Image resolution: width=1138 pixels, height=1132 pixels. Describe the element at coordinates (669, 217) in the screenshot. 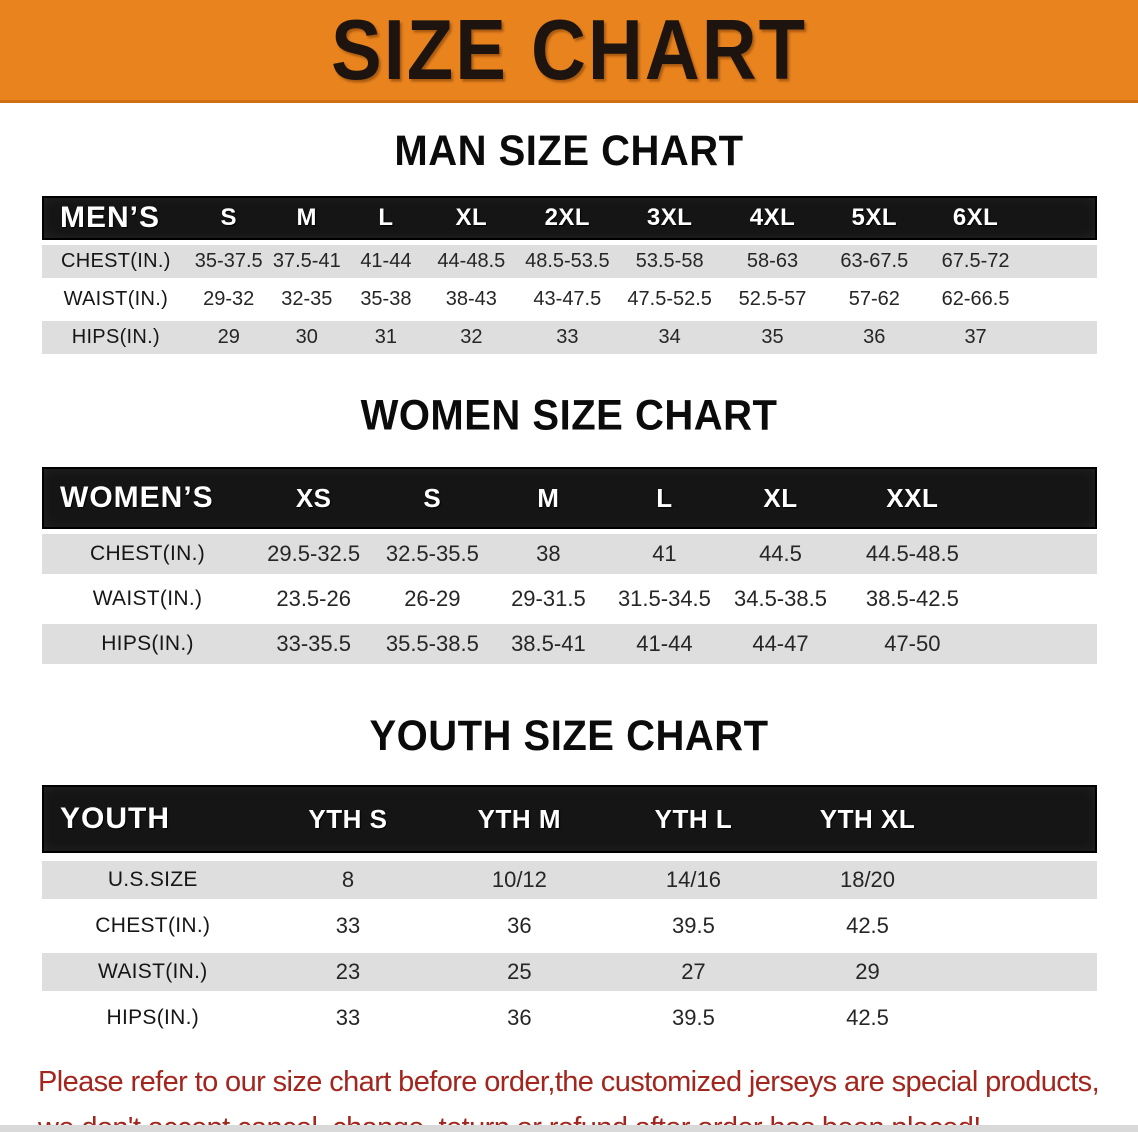

I see `header-cell-3xl: 3XL` at that location.